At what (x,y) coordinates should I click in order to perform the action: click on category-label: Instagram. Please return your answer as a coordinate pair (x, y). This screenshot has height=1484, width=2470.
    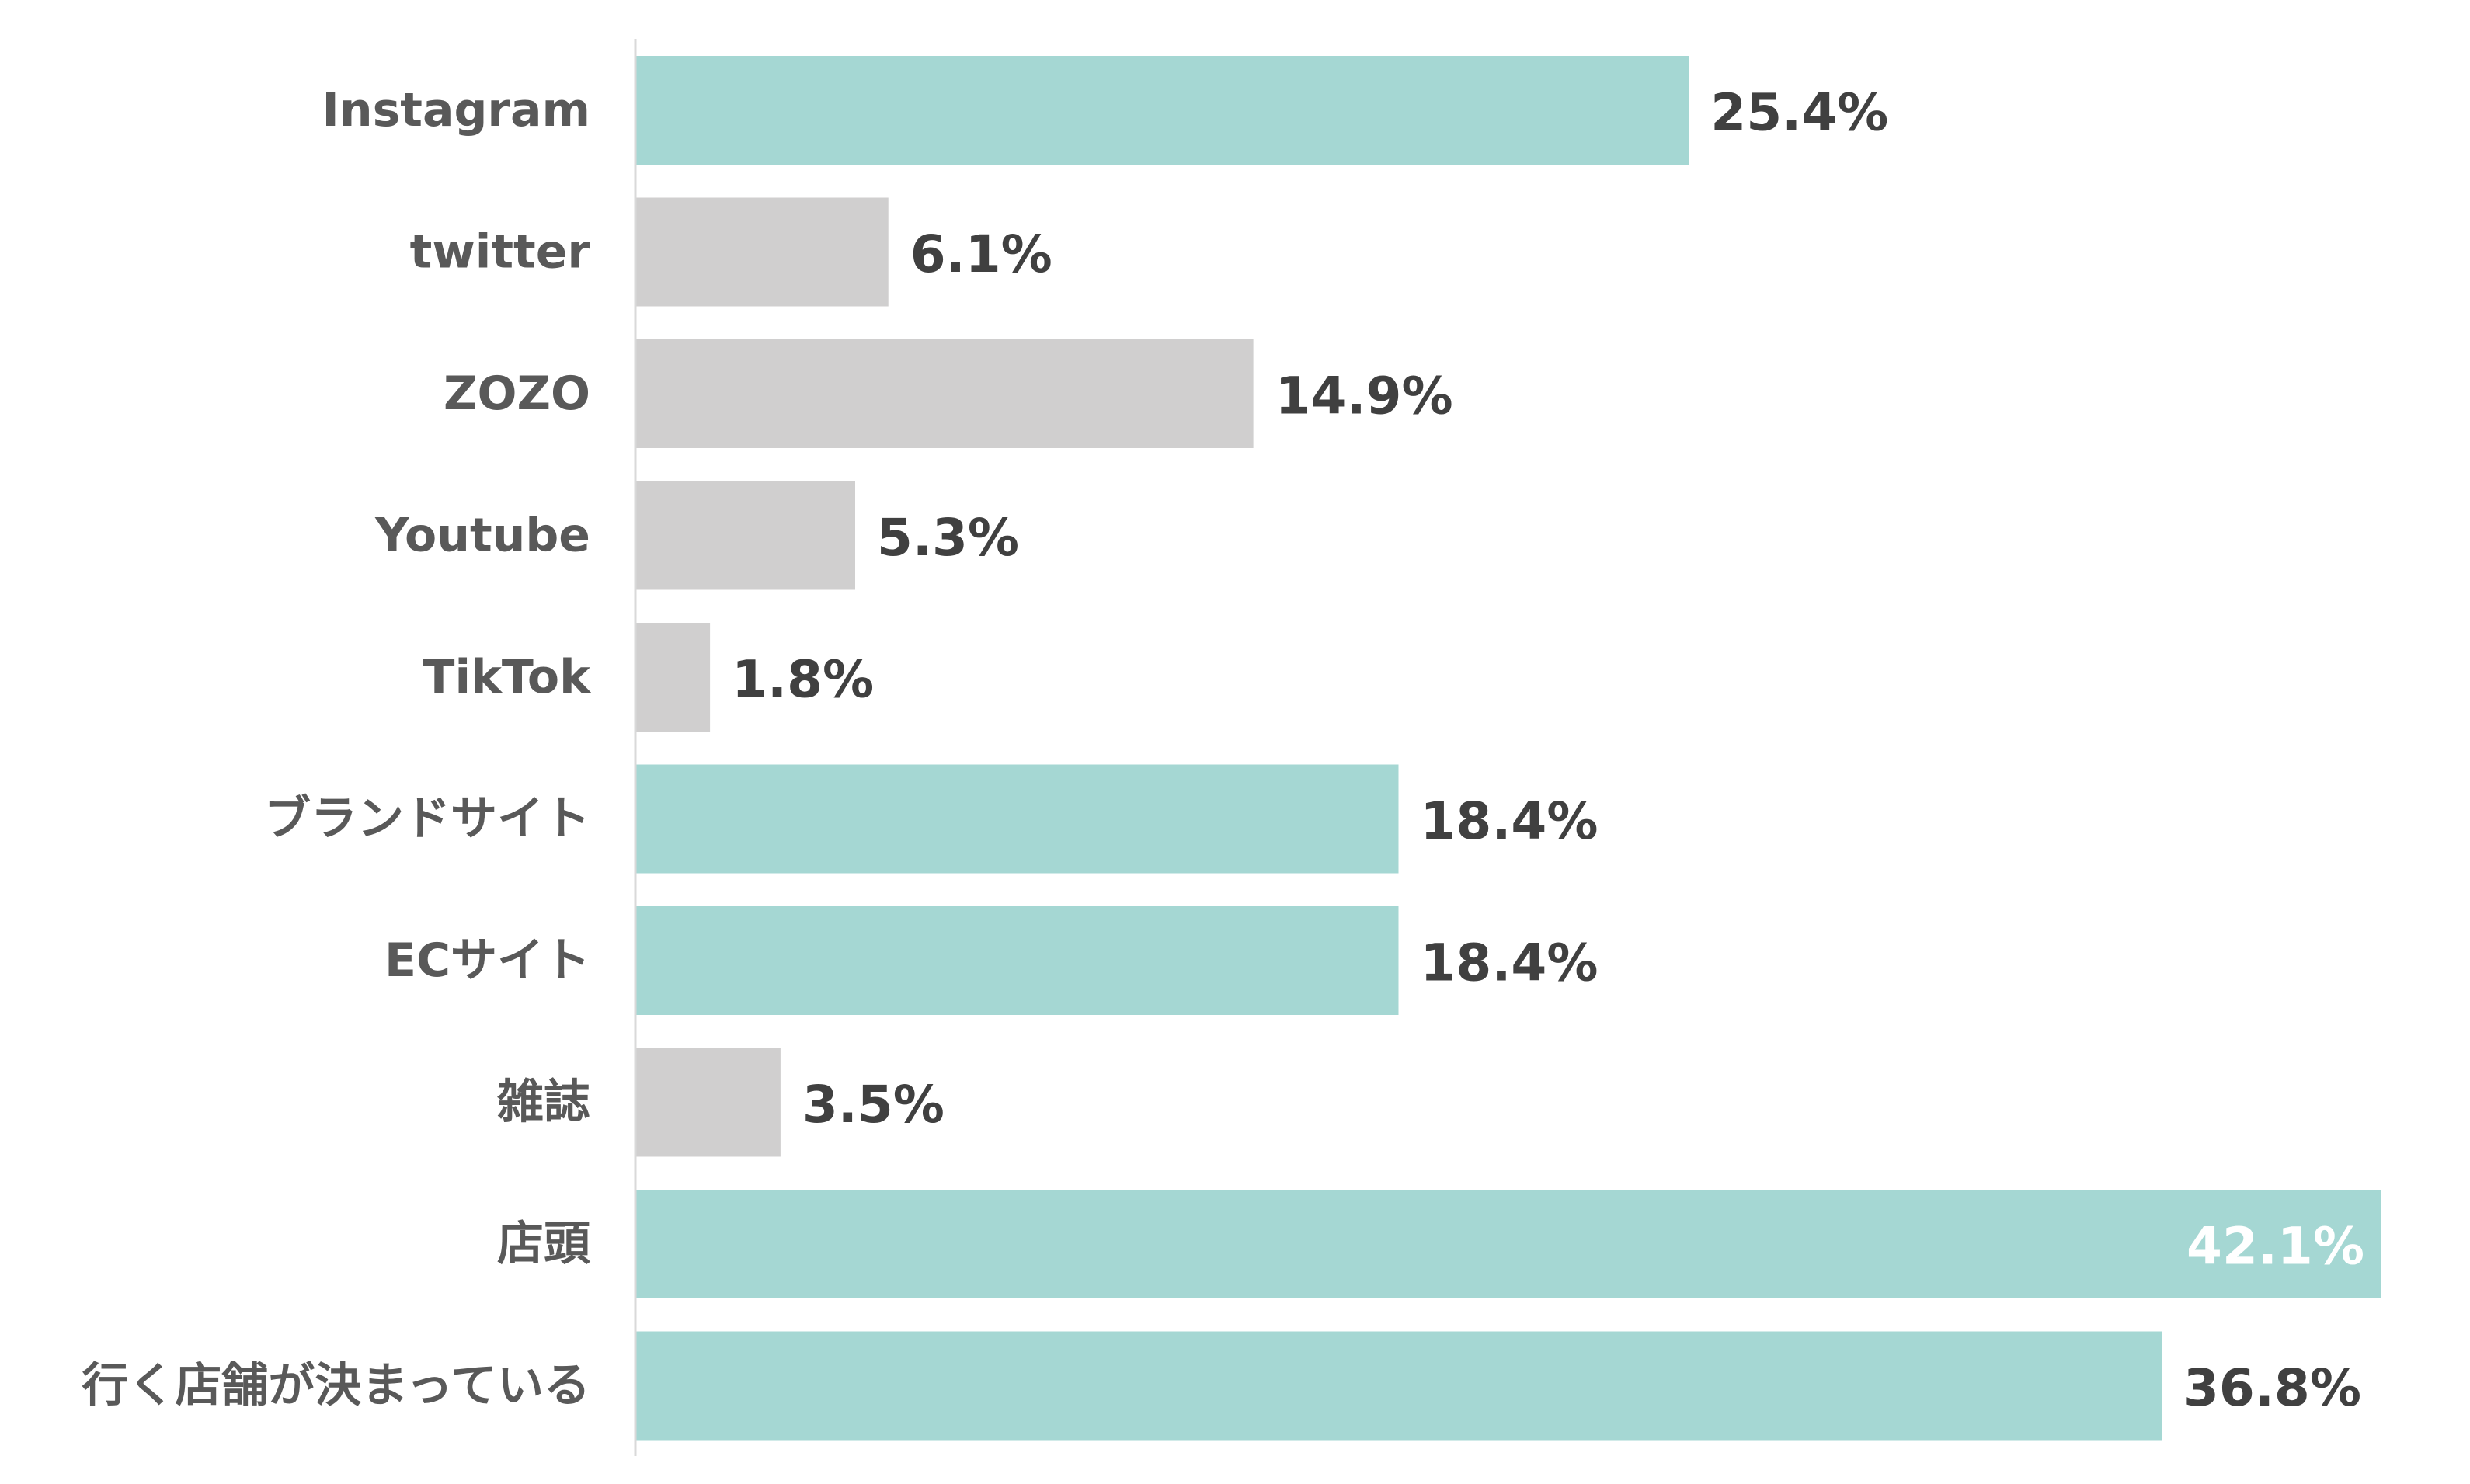
    Looking at the image, I should click on (456, 110).